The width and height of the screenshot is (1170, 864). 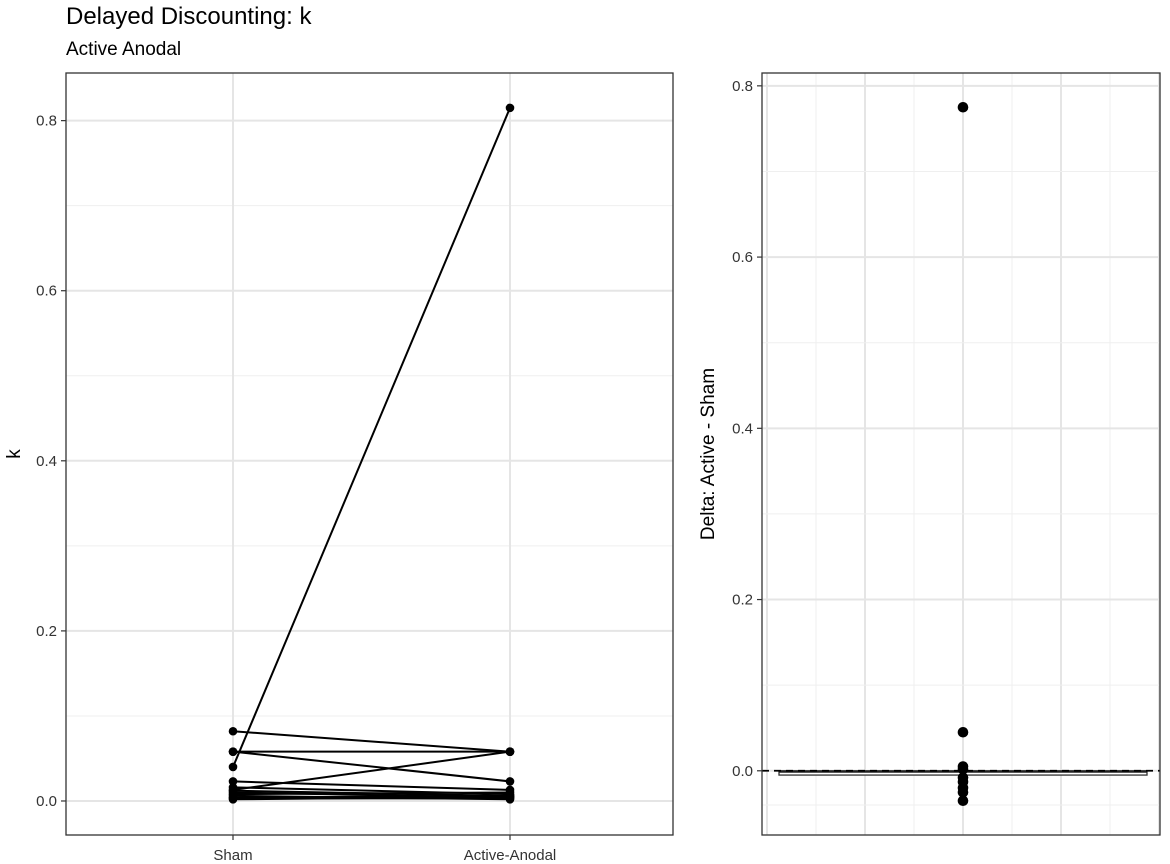 I want to click on delta-outliers, so click(x=963, y=454).